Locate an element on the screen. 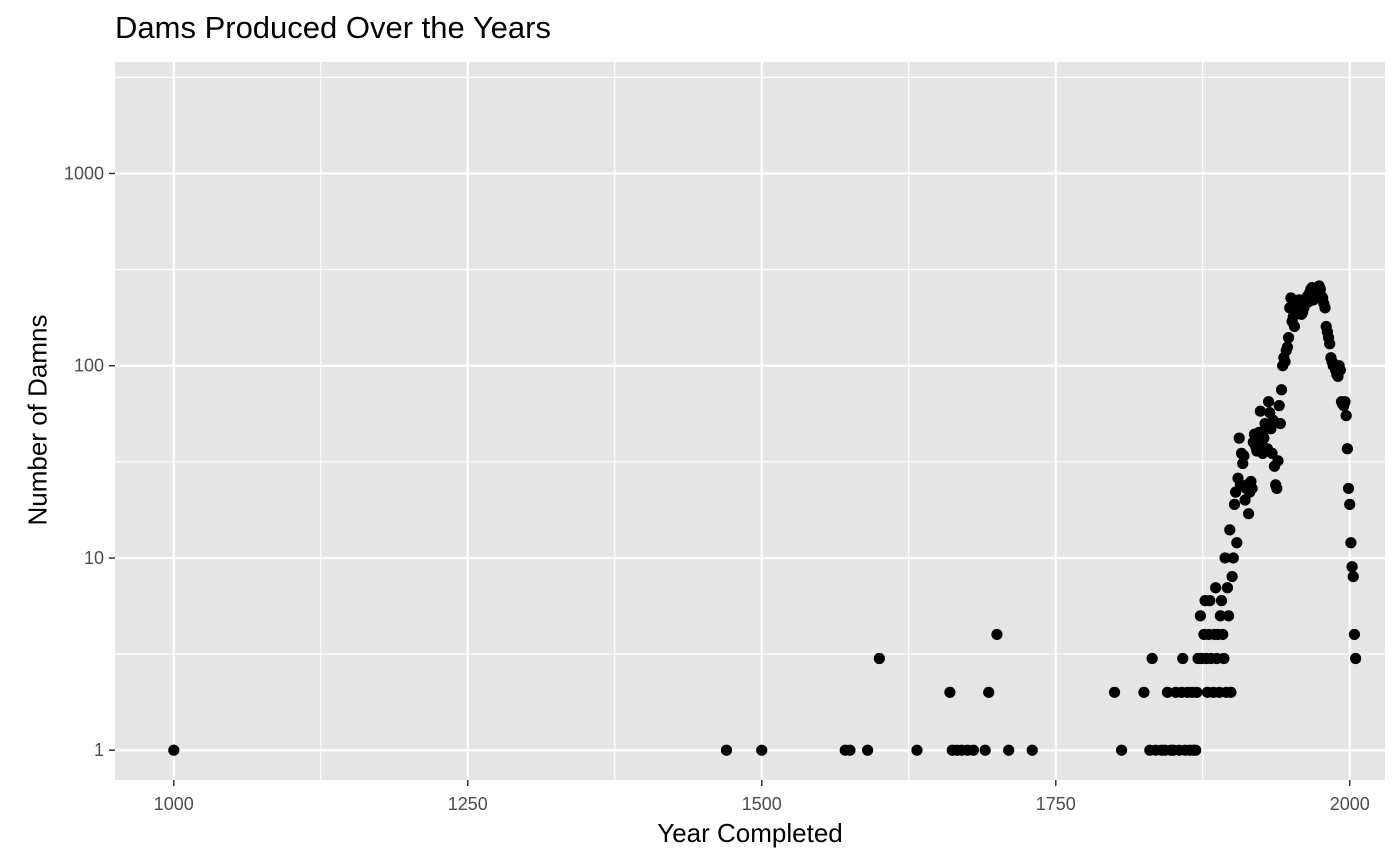 The image size is (1400, 865). x-tick-label: 2000 is located at coordinates (1350, 804).